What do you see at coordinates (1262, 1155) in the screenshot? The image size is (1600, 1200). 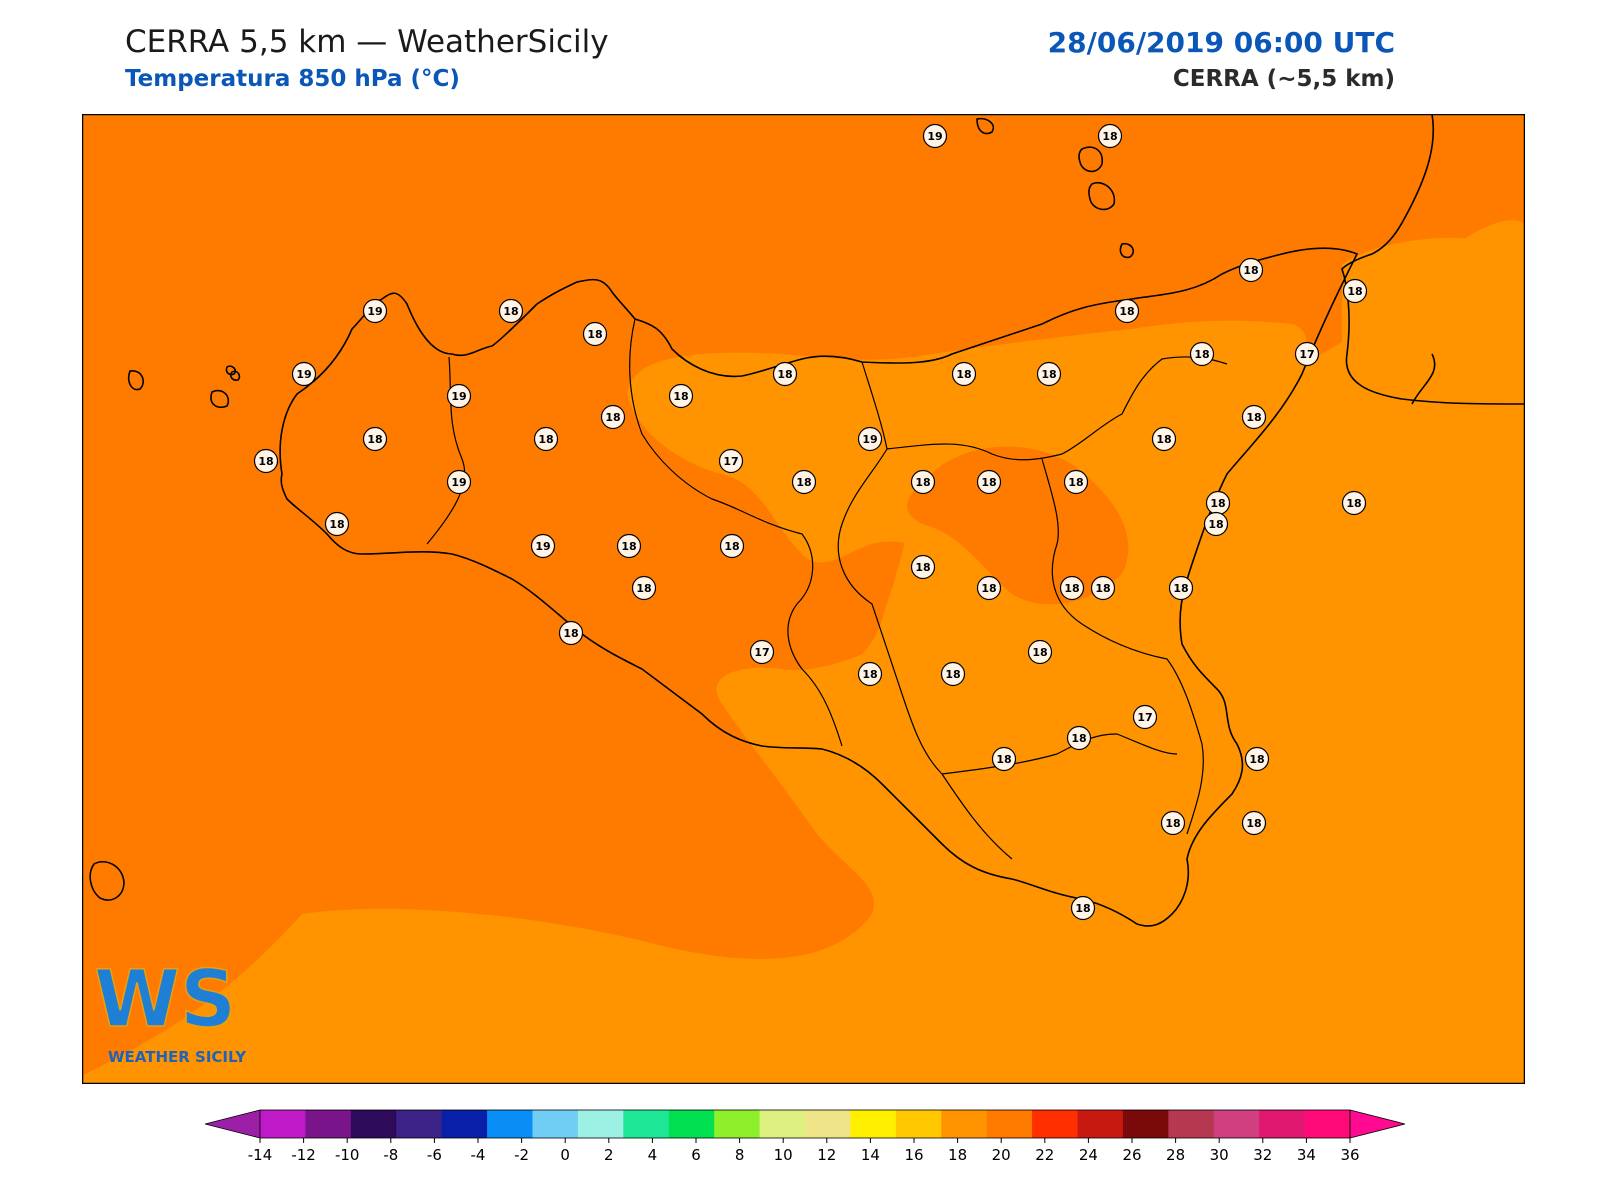 I see `colorbar-tick-label: 32` at bounding box center [1262, 1155].